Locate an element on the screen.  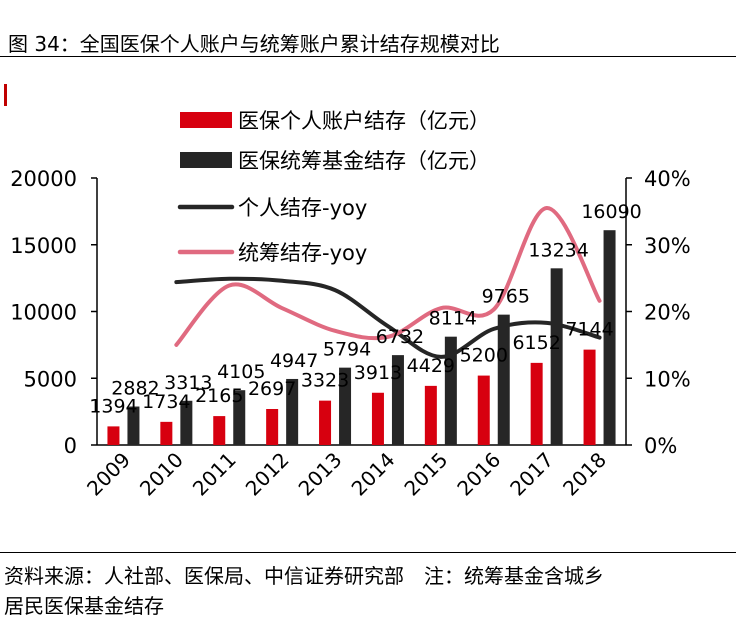
source-note-line2: 居民医保基金结存 is located at coordinates (84, 606).